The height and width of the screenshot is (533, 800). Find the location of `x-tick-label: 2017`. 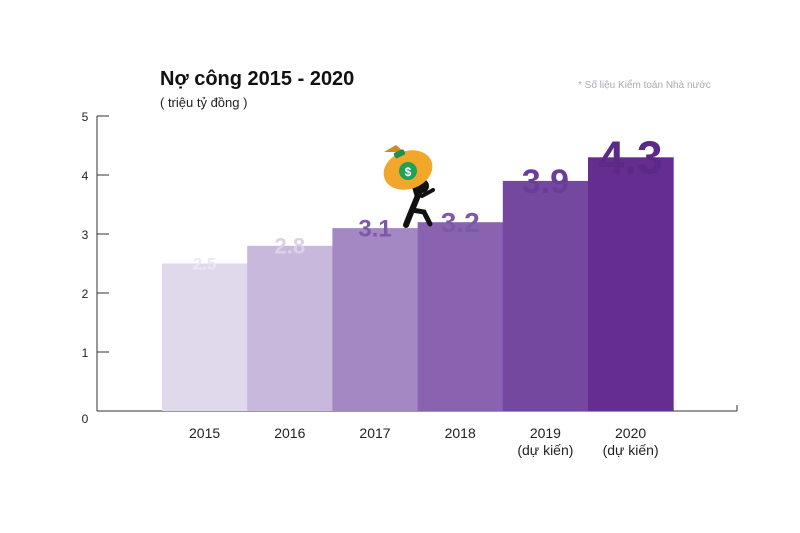

x-tick-label: 2017 is located at coordinates (374, 433).